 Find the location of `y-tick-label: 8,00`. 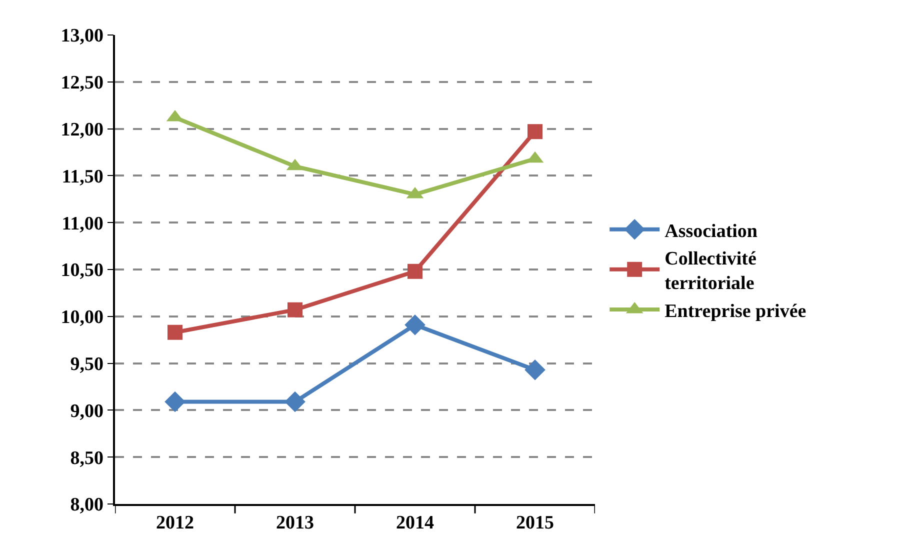

y-tick-label: 8,00 is located at coordinates (87, 505).